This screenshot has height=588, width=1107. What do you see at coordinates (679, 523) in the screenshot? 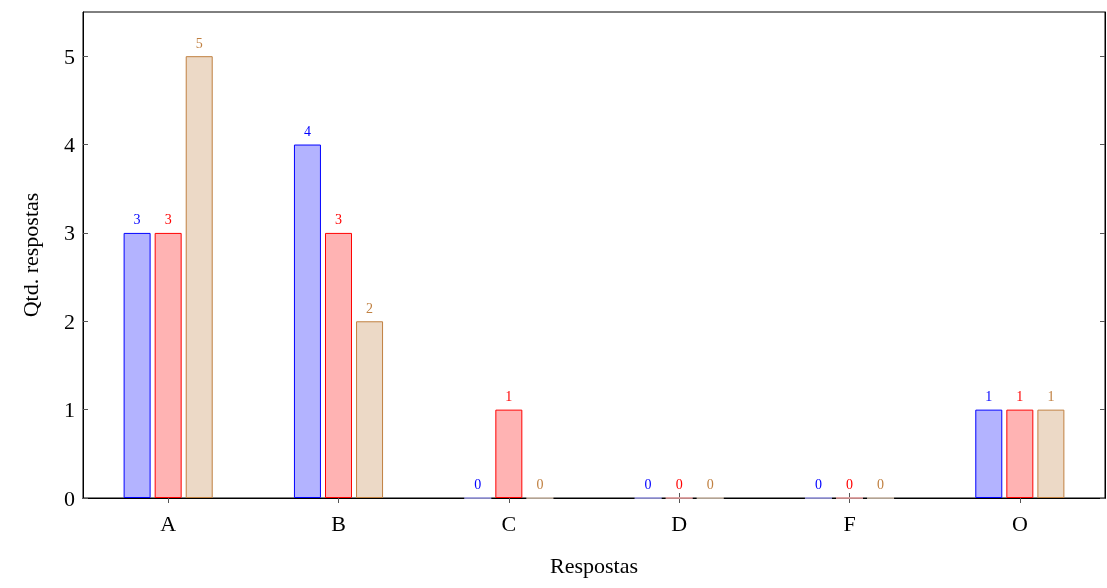
I see `x-tick-label: D` at bounding box center [679, 523].